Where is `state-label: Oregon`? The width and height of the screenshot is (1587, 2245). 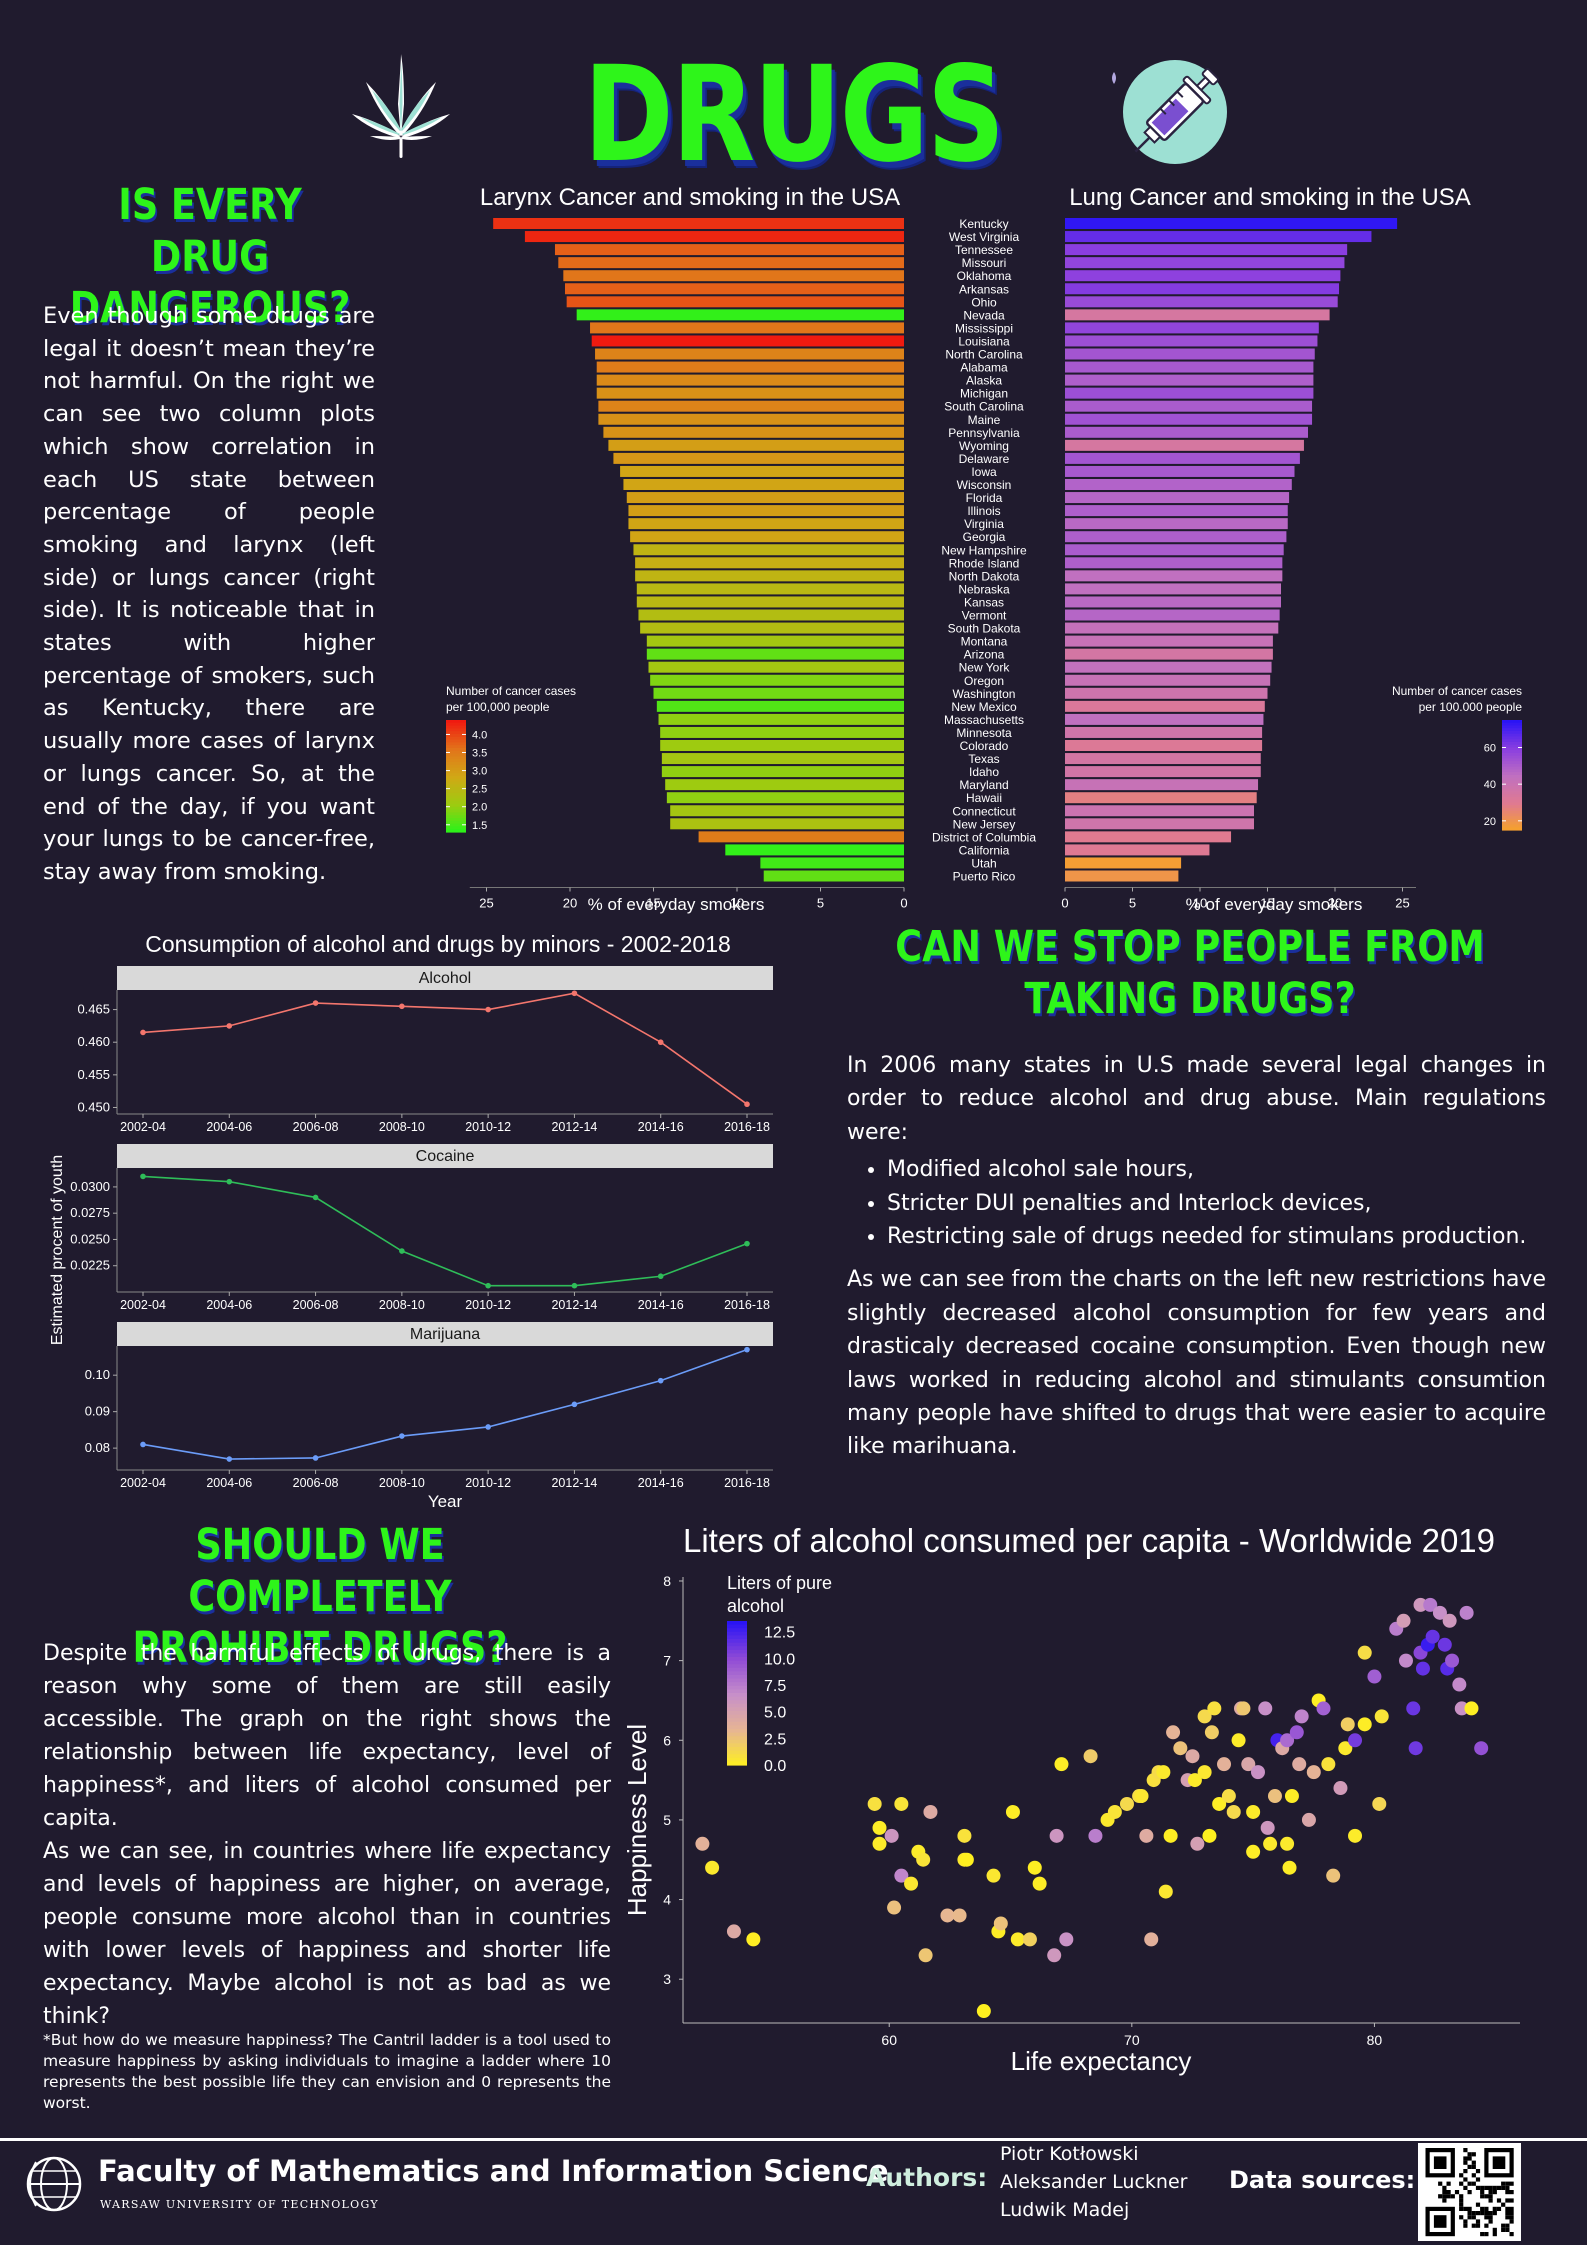
state-label: Oregon is located at coordinates (984, 681).